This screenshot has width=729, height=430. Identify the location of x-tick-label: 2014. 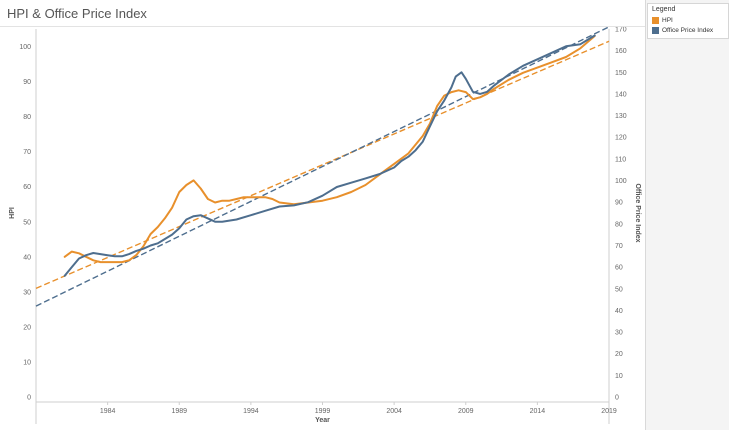
(538, 411).